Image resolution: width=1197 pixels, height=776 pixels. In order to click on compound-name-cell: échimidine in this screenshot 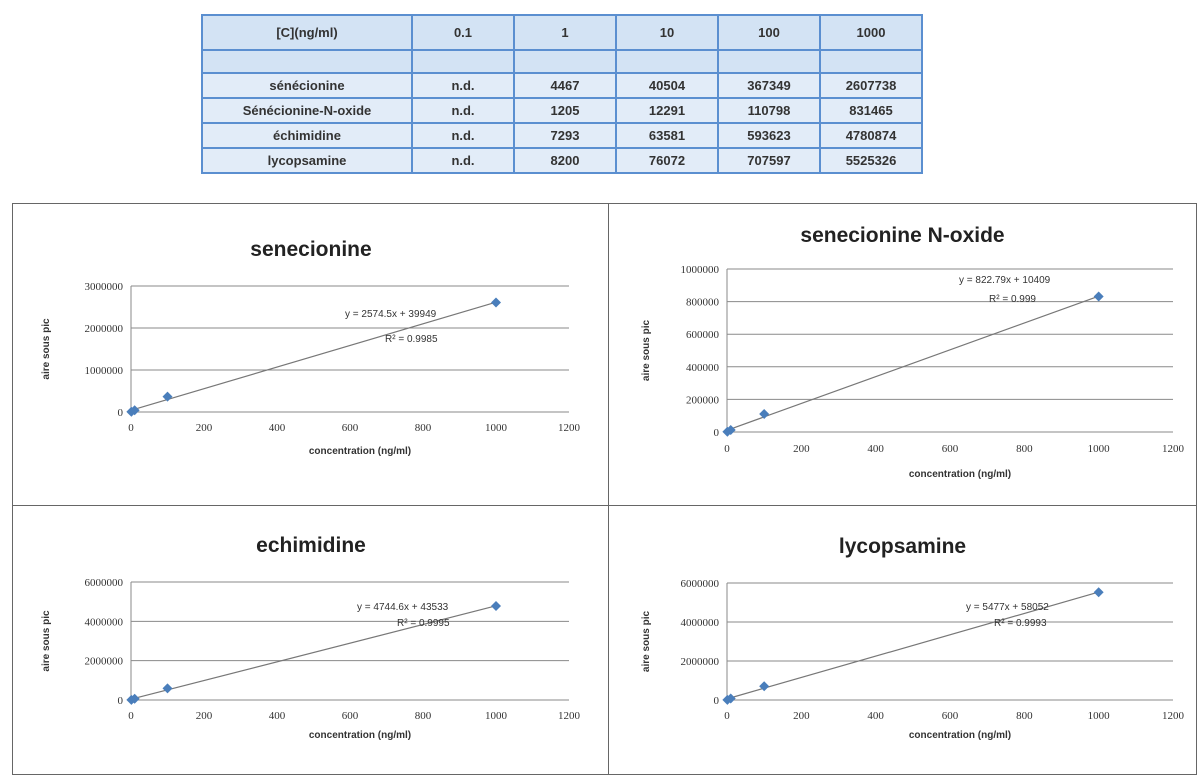, I will do `click(307, 135)`.